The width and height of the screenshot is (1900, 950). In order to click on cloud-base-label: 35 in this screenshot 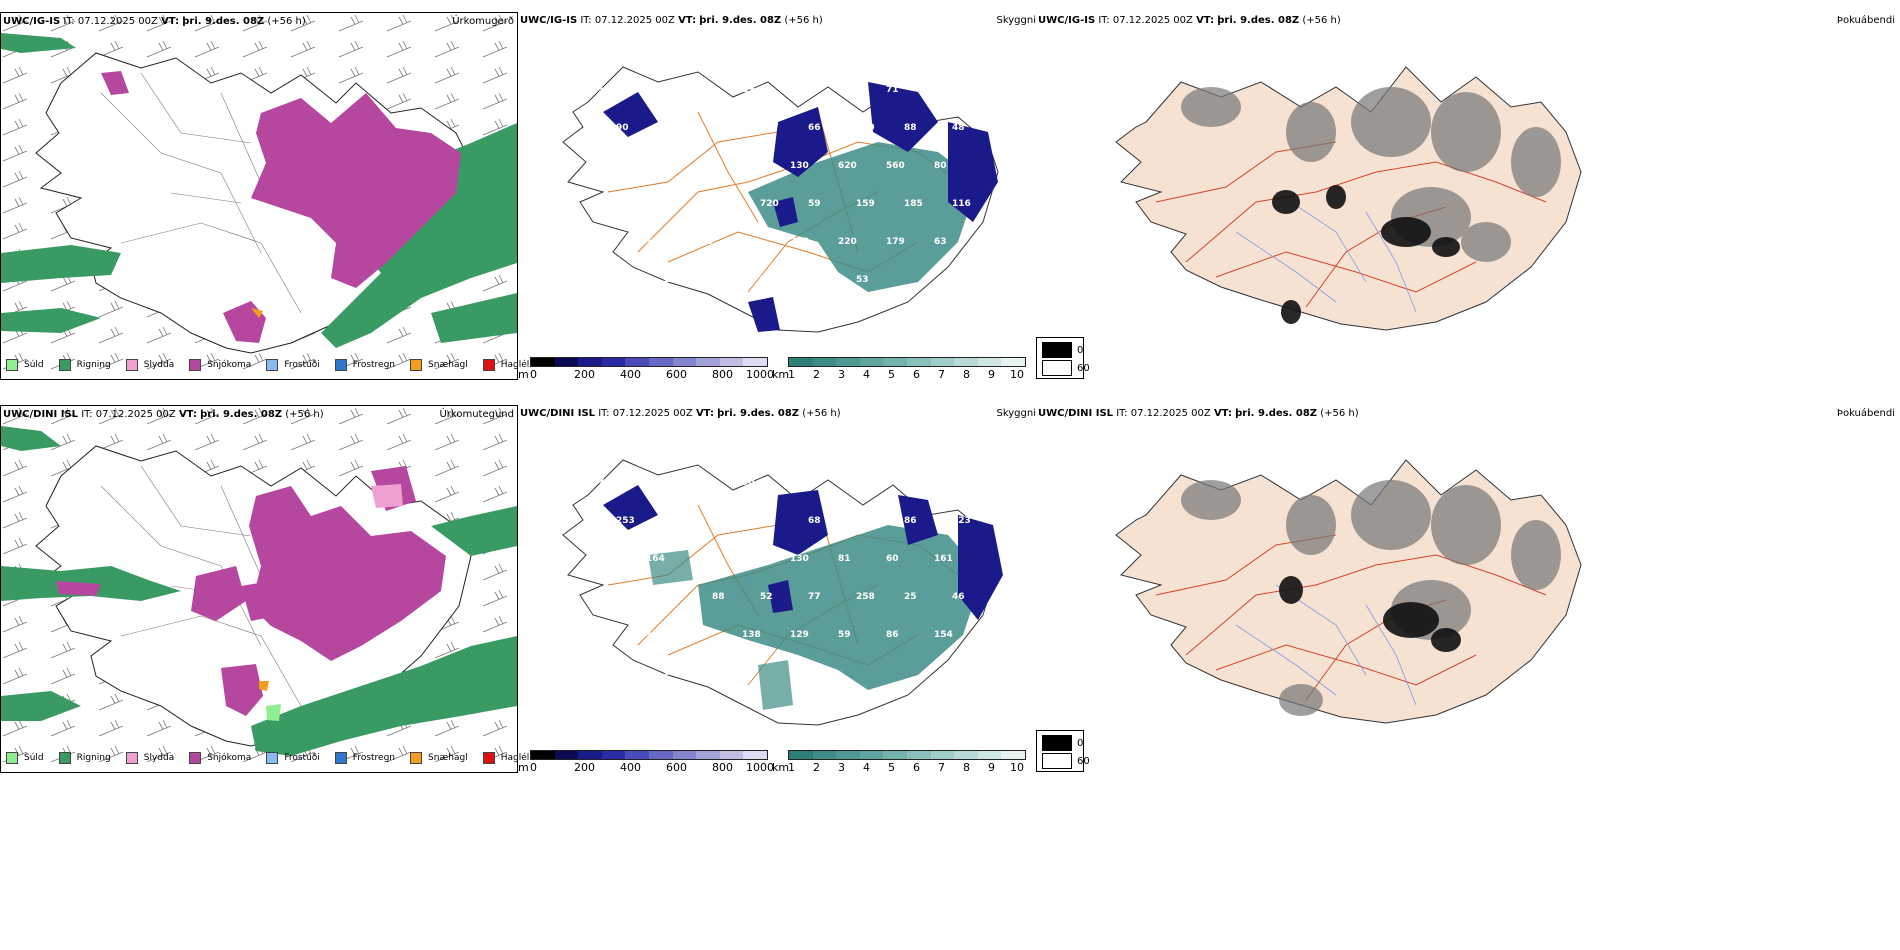, I will do `click(862, 521)`.